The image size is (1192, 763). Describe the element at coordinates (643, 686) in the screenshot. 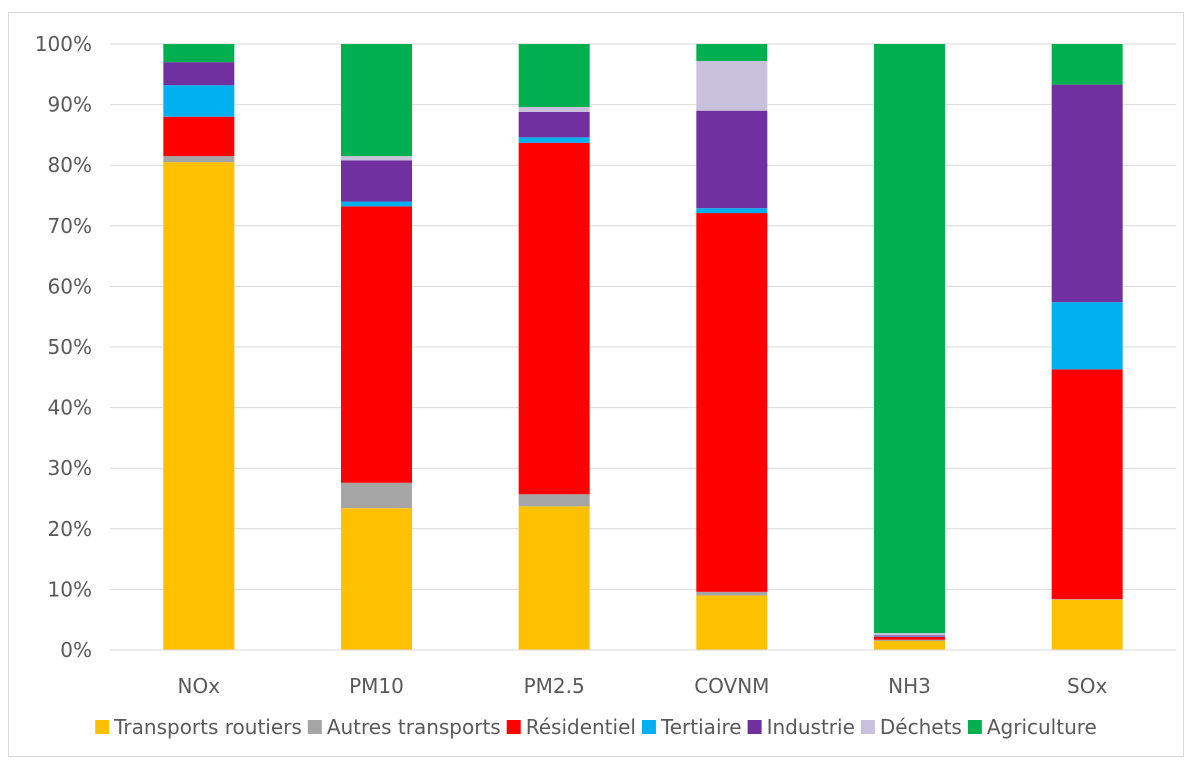

I see `x-axis-ticks: NOx PM10 PM2.5 COVNM NH3 SOx` at that location.